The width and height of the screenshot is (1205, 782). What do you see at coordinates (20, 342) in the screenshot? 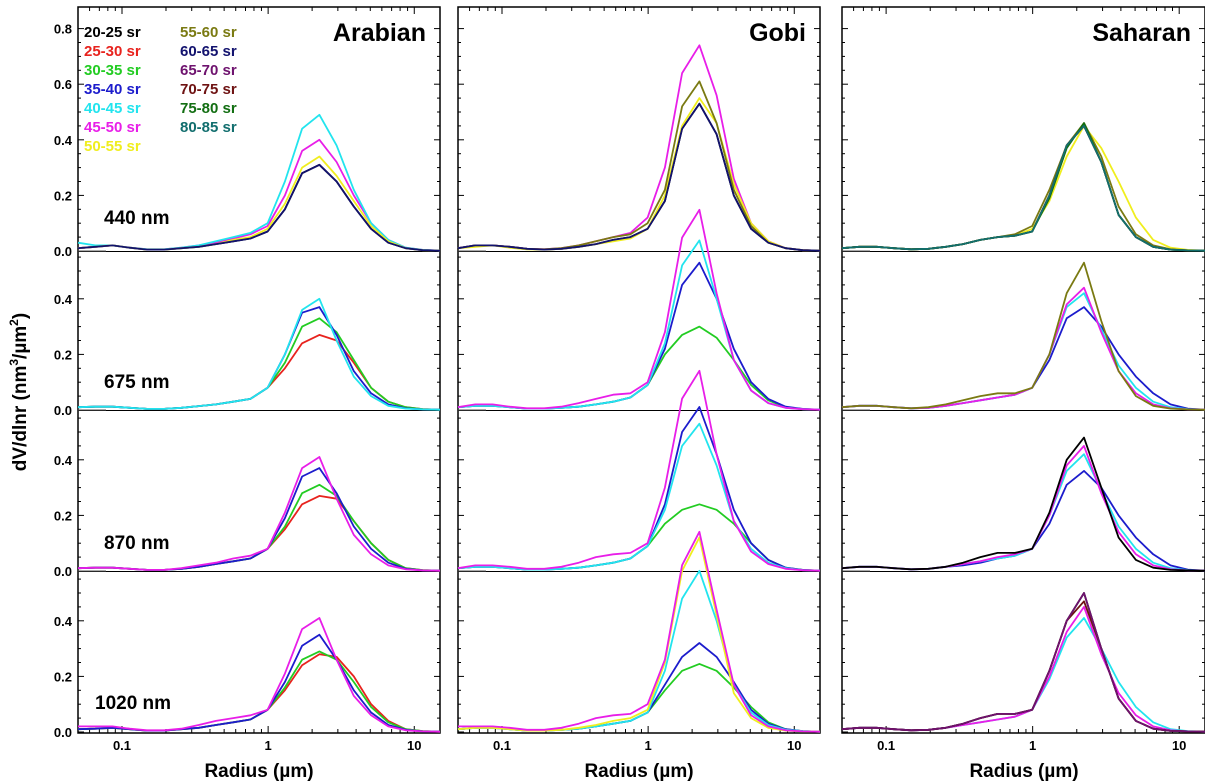
I see `y-axis-title-mid: /µm` at bounding box center [20, 342].